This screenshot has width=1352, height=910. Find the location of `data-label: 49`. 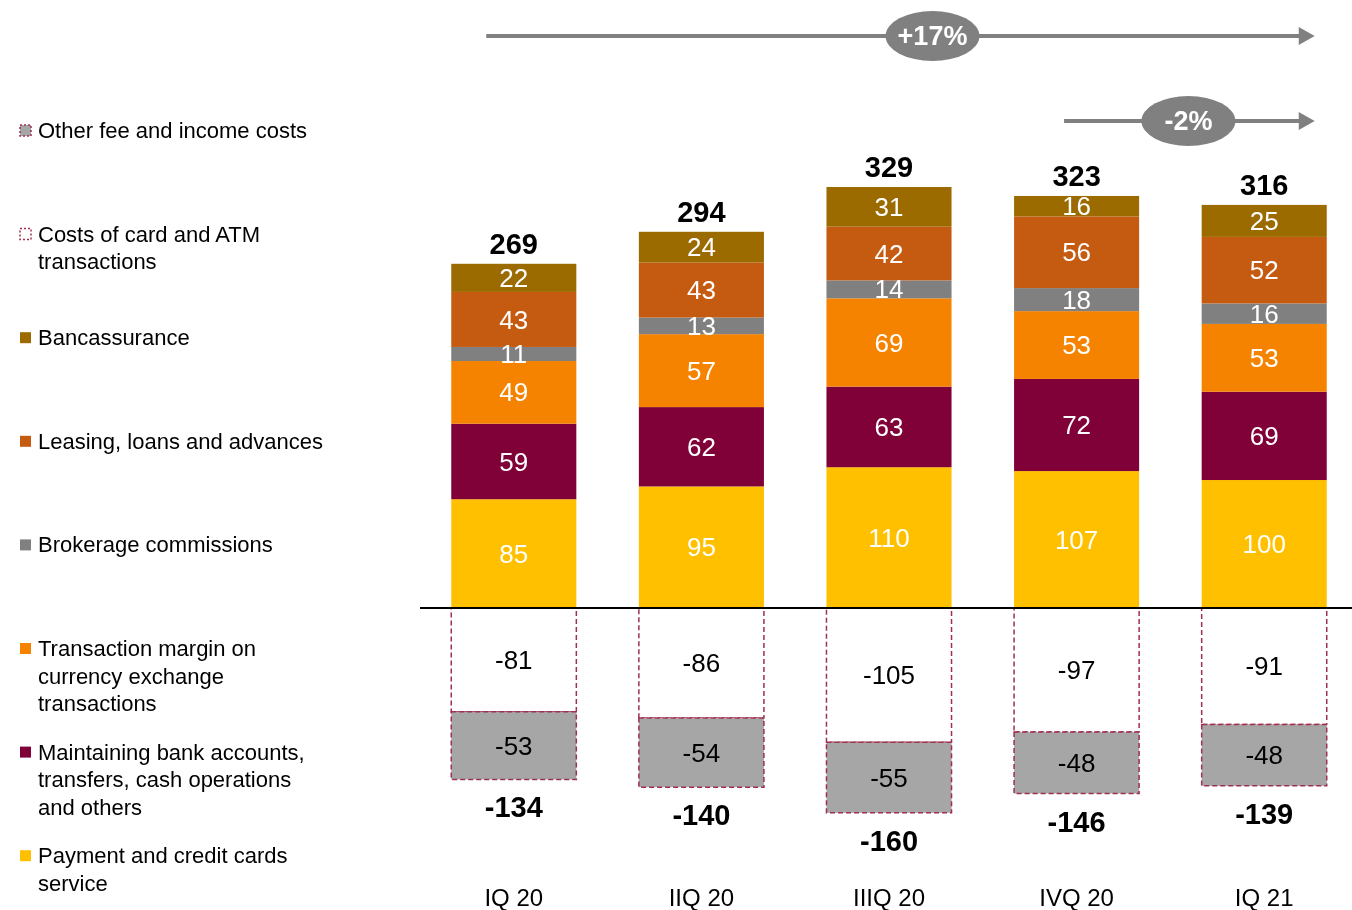

data-label: 49 is located at coordinates (514, 392).